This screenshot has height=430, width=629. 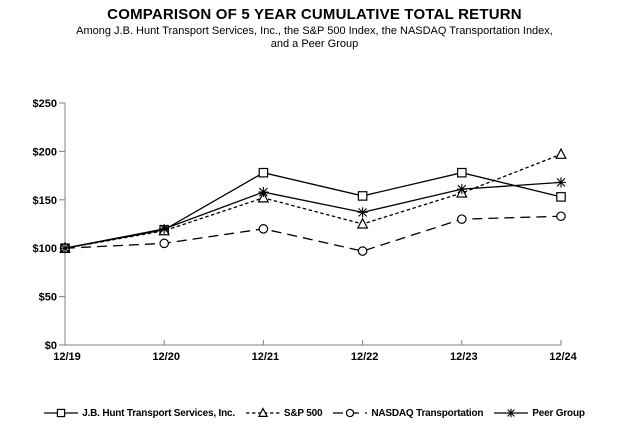 What do you see at coordinates (67, 357) in the screenshot?
I see `x-tick-label: 12/19` at bounding box center [67, 357].